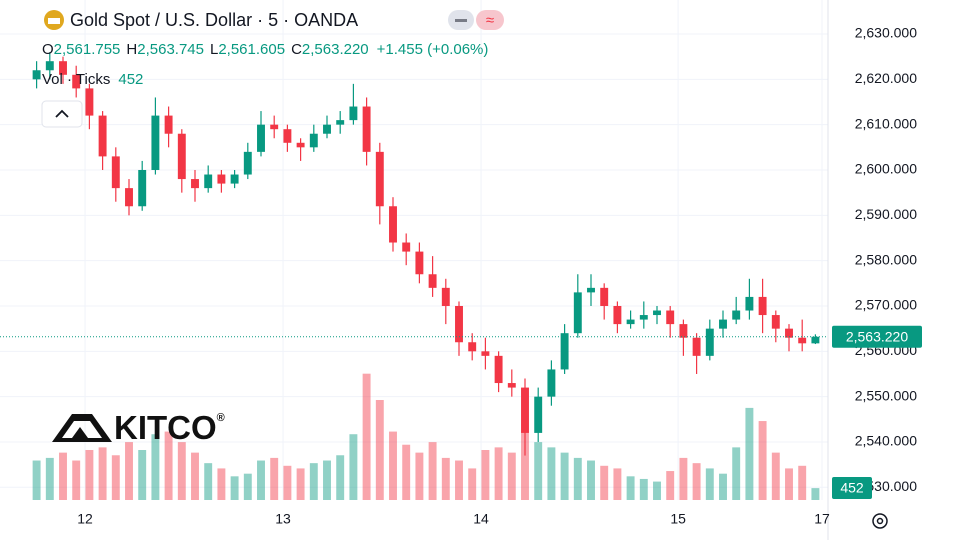 Image resolution: width=960 pixels, height=540 pixels. What do you see at coordinates (214, 20) in the screenshot?
I see `chart-title: Gold Spot / U.S. Dollar · 5 · OANDA` at bounding box center [214, 20].